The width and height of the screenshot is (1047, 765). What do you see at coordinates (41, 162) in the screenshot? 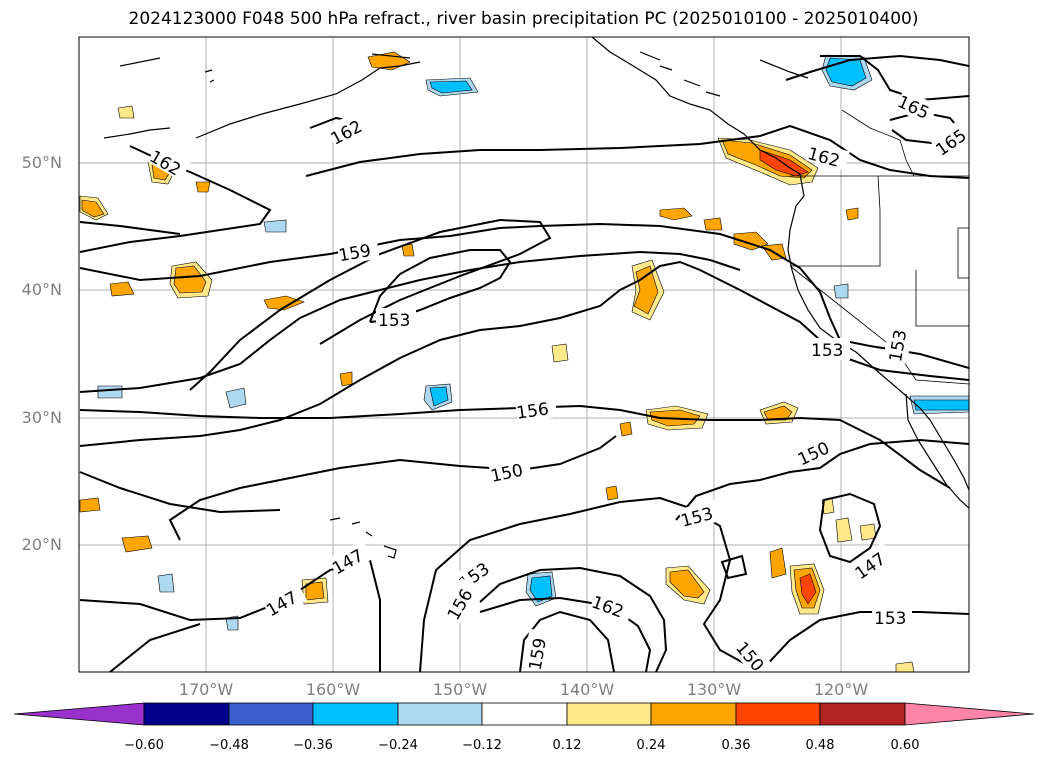
I see `lat-label: 50°N` at bounding box center [41, 162].